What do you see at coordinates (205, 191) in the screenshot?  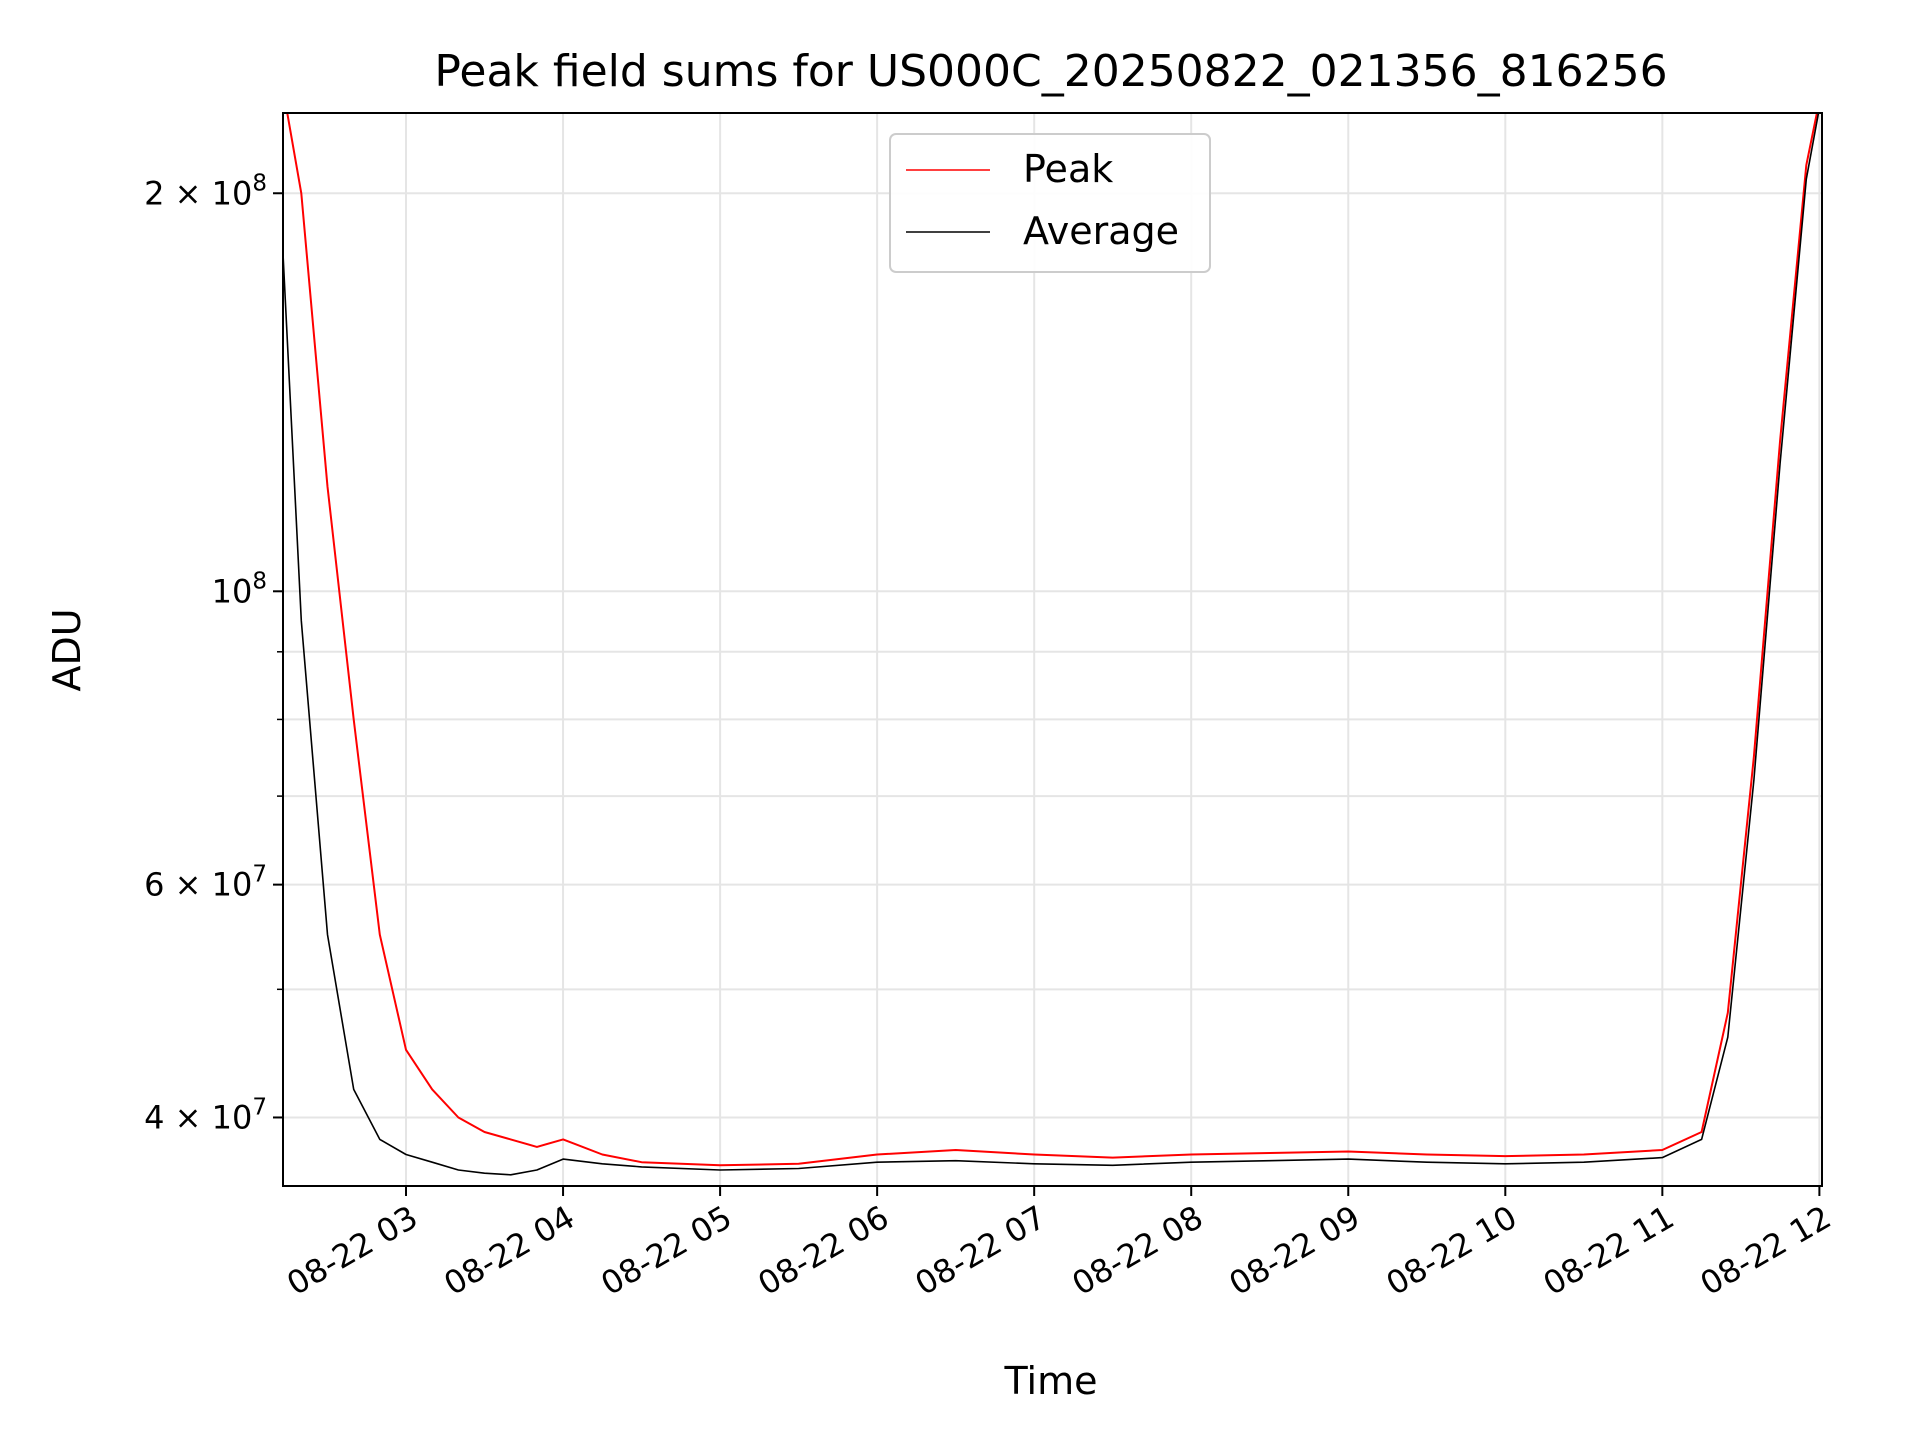 I see `y-tick-label: 2 × 108` at bounding box center [205, 191].